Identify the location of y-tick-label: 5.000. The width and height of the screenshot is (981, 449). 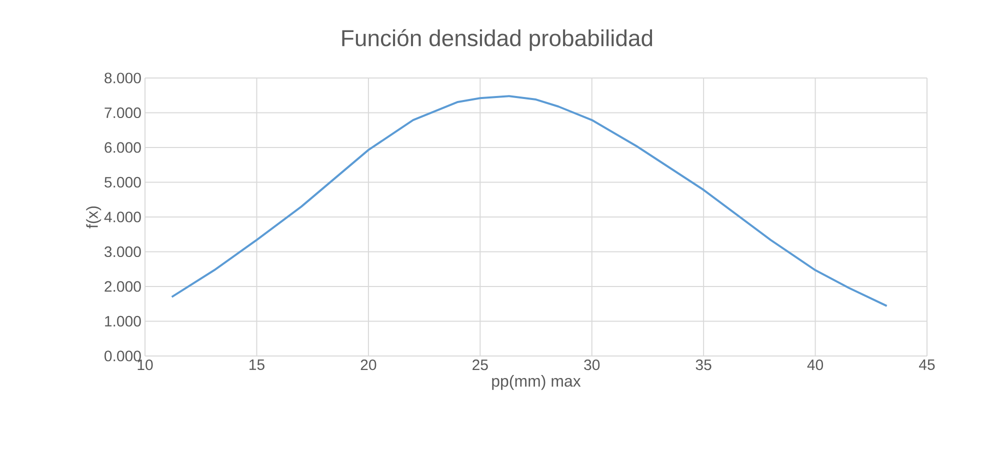
(122, 182).